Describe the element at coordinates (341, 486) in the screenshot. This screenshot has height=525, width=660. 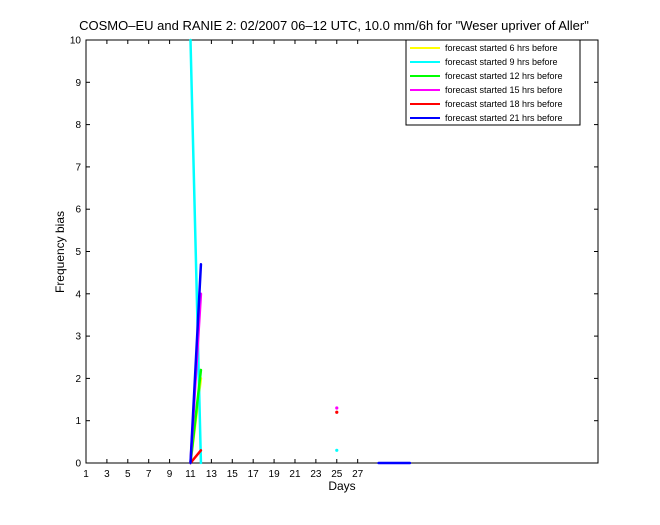
I see `x-axis-label: Days` at that location.